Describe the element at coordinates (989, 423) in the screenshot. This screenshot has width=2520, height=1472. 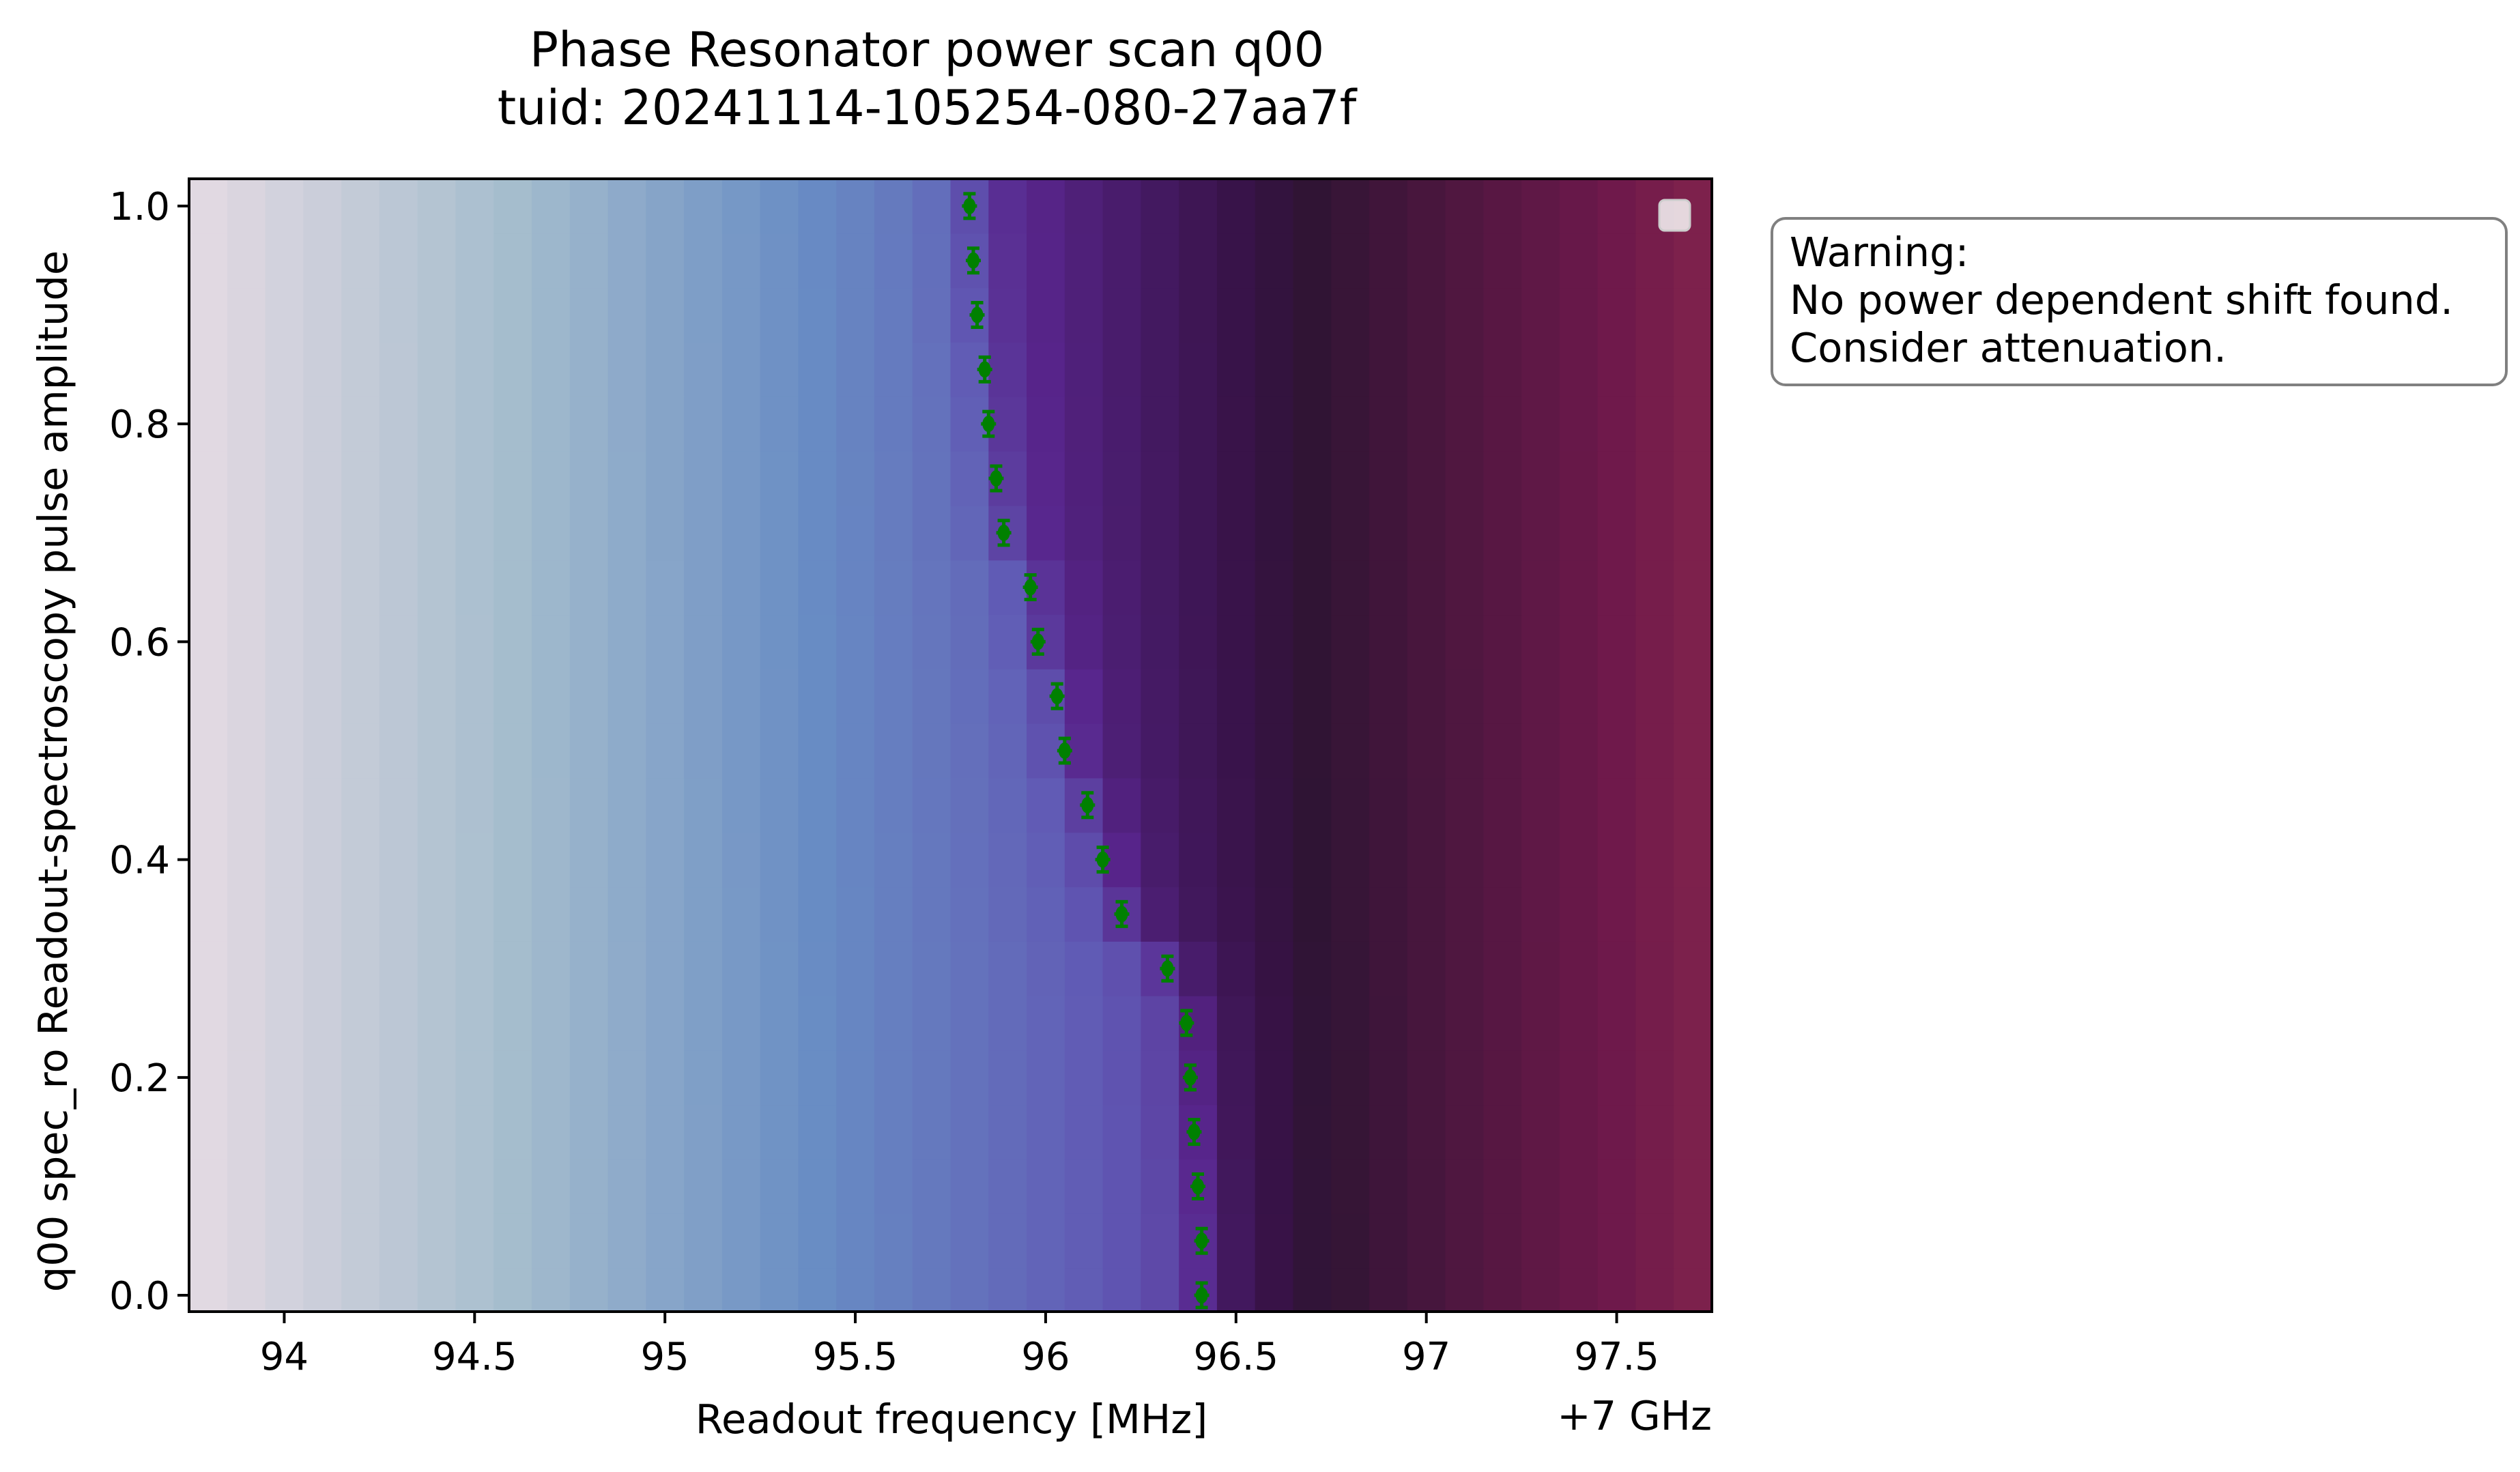
I see `resonance-point` at that location.